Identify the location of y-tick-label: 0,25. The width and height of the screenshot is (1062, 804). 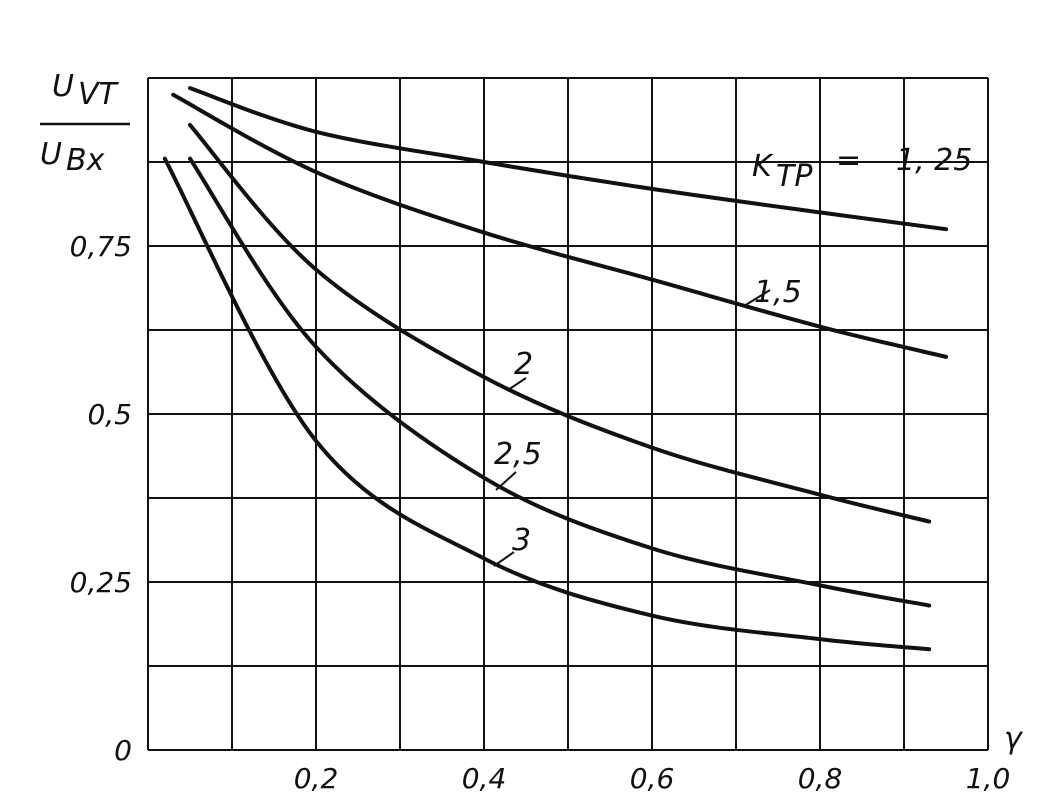
(101, 582).